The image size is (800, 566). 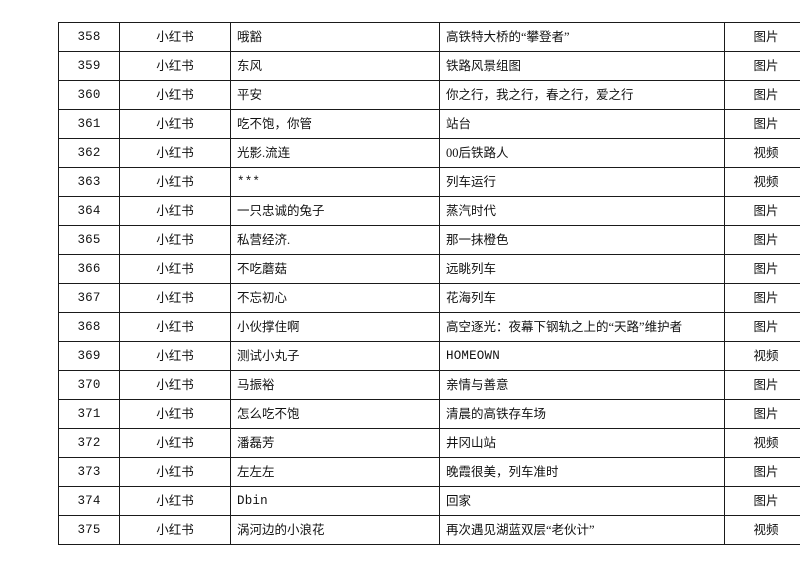 I want to click on cell-id: 373, so click(x=89, y=472).